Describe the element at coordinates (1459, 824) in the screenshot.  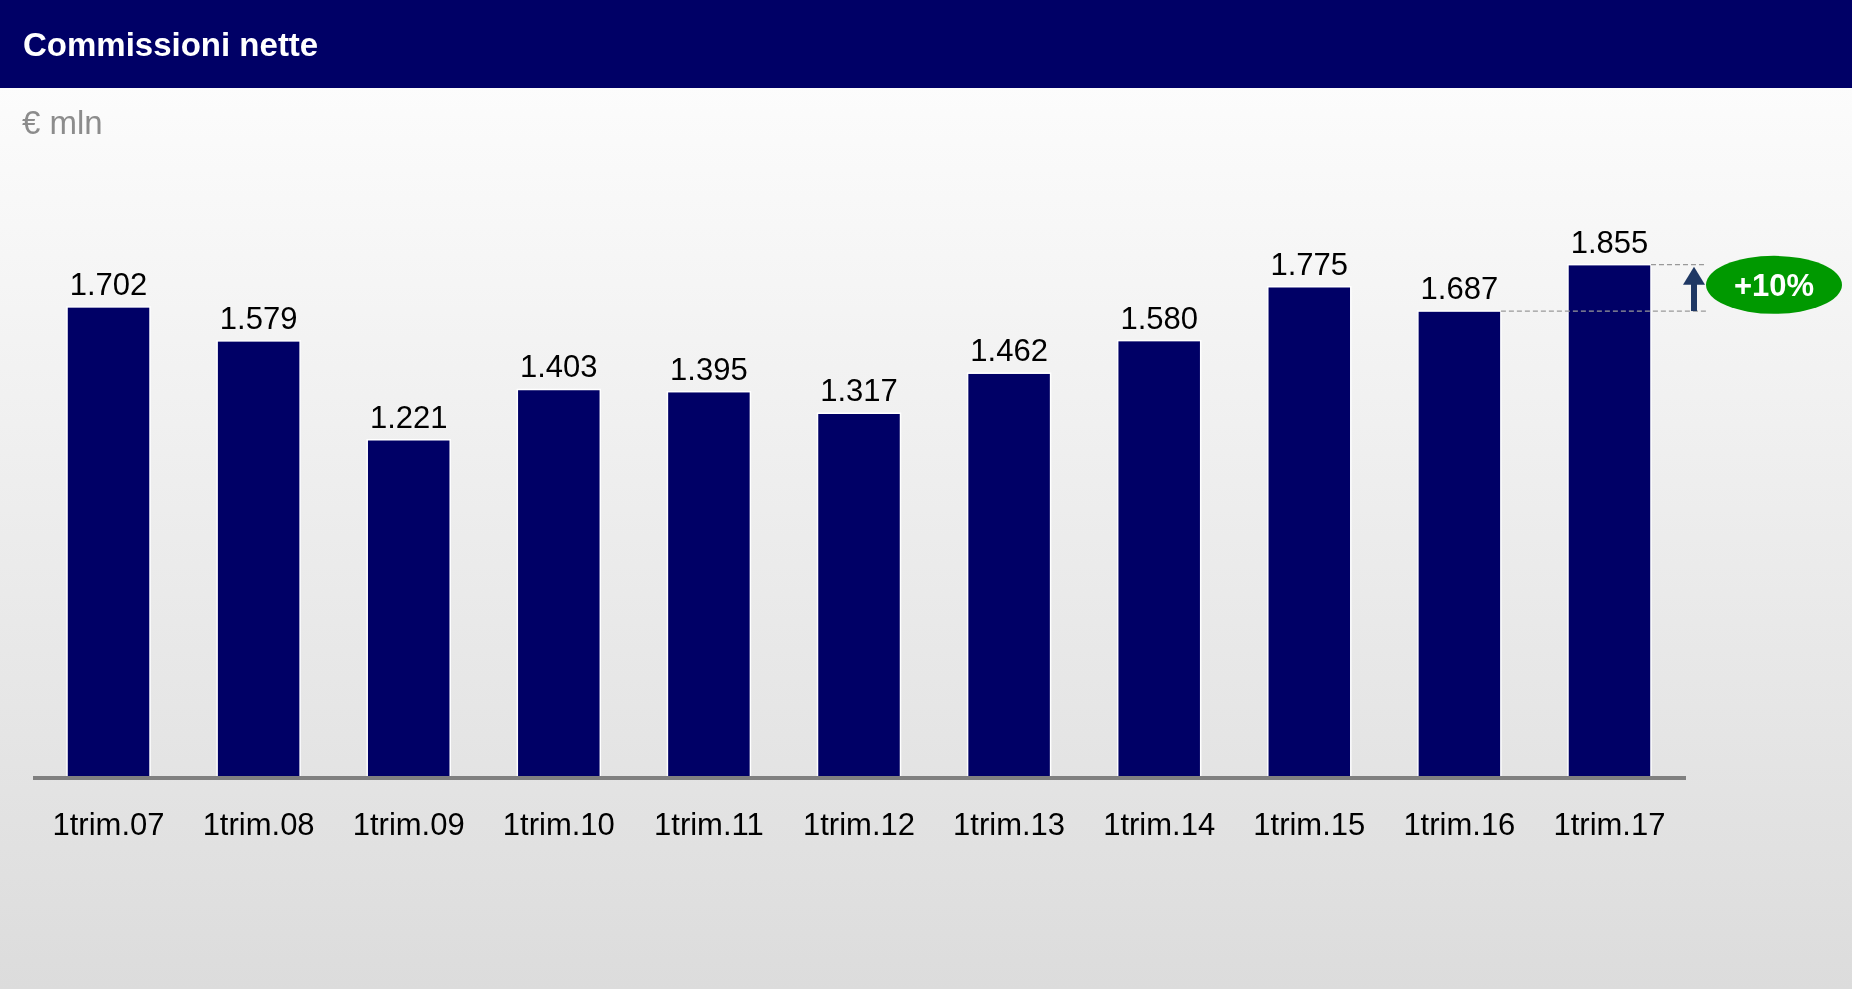
I see `x-tick-label: 1trim.16` at that location.